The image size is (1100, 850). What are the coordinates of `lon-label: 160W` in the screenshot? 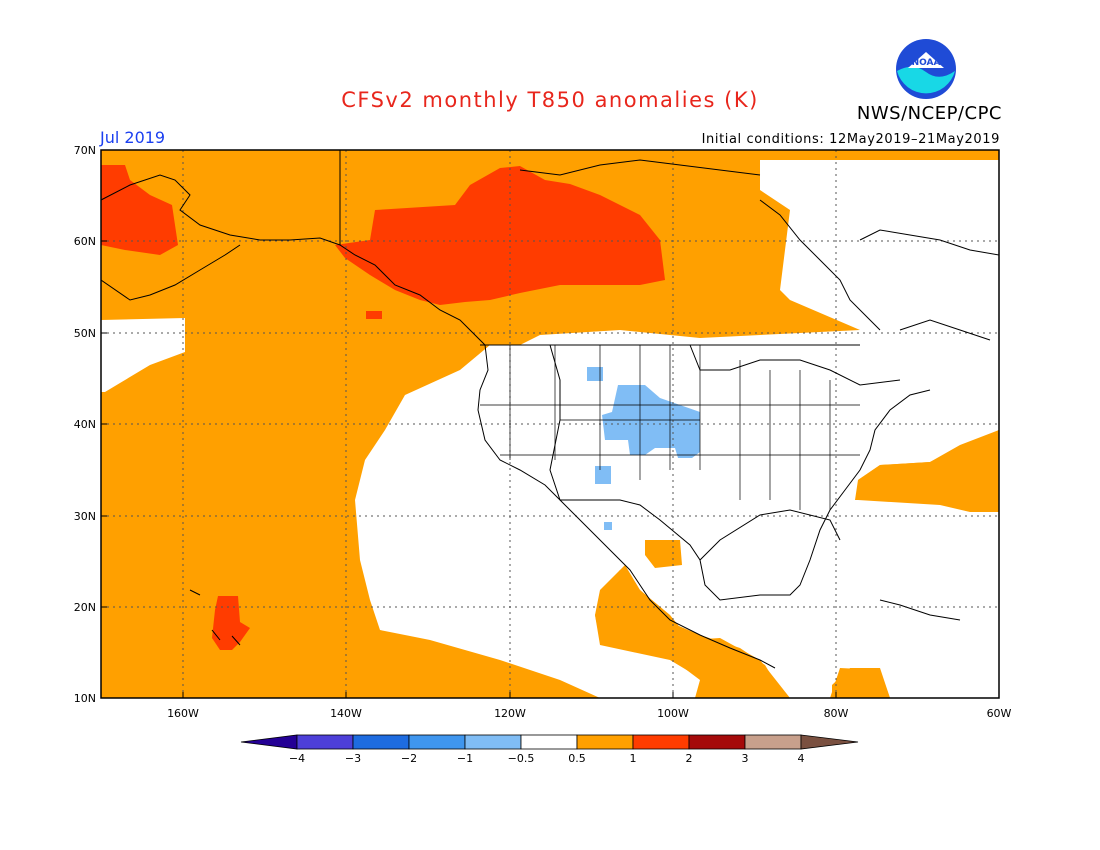 It's located at (183, 713).